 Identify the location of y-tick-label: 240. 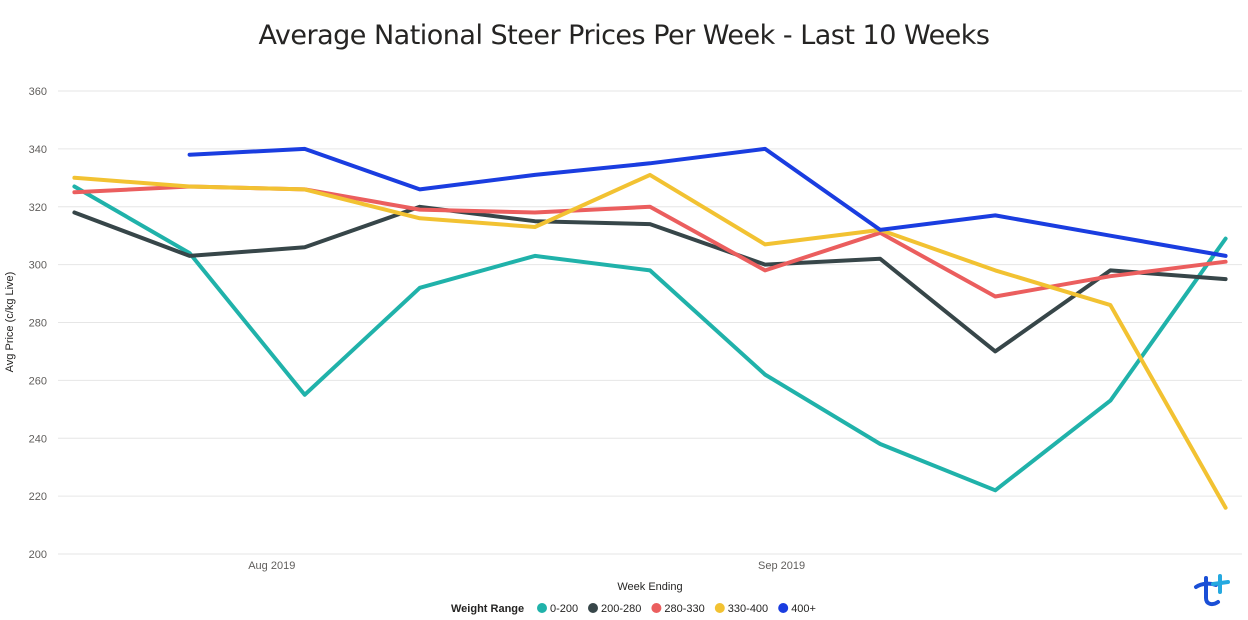
(38, 439).